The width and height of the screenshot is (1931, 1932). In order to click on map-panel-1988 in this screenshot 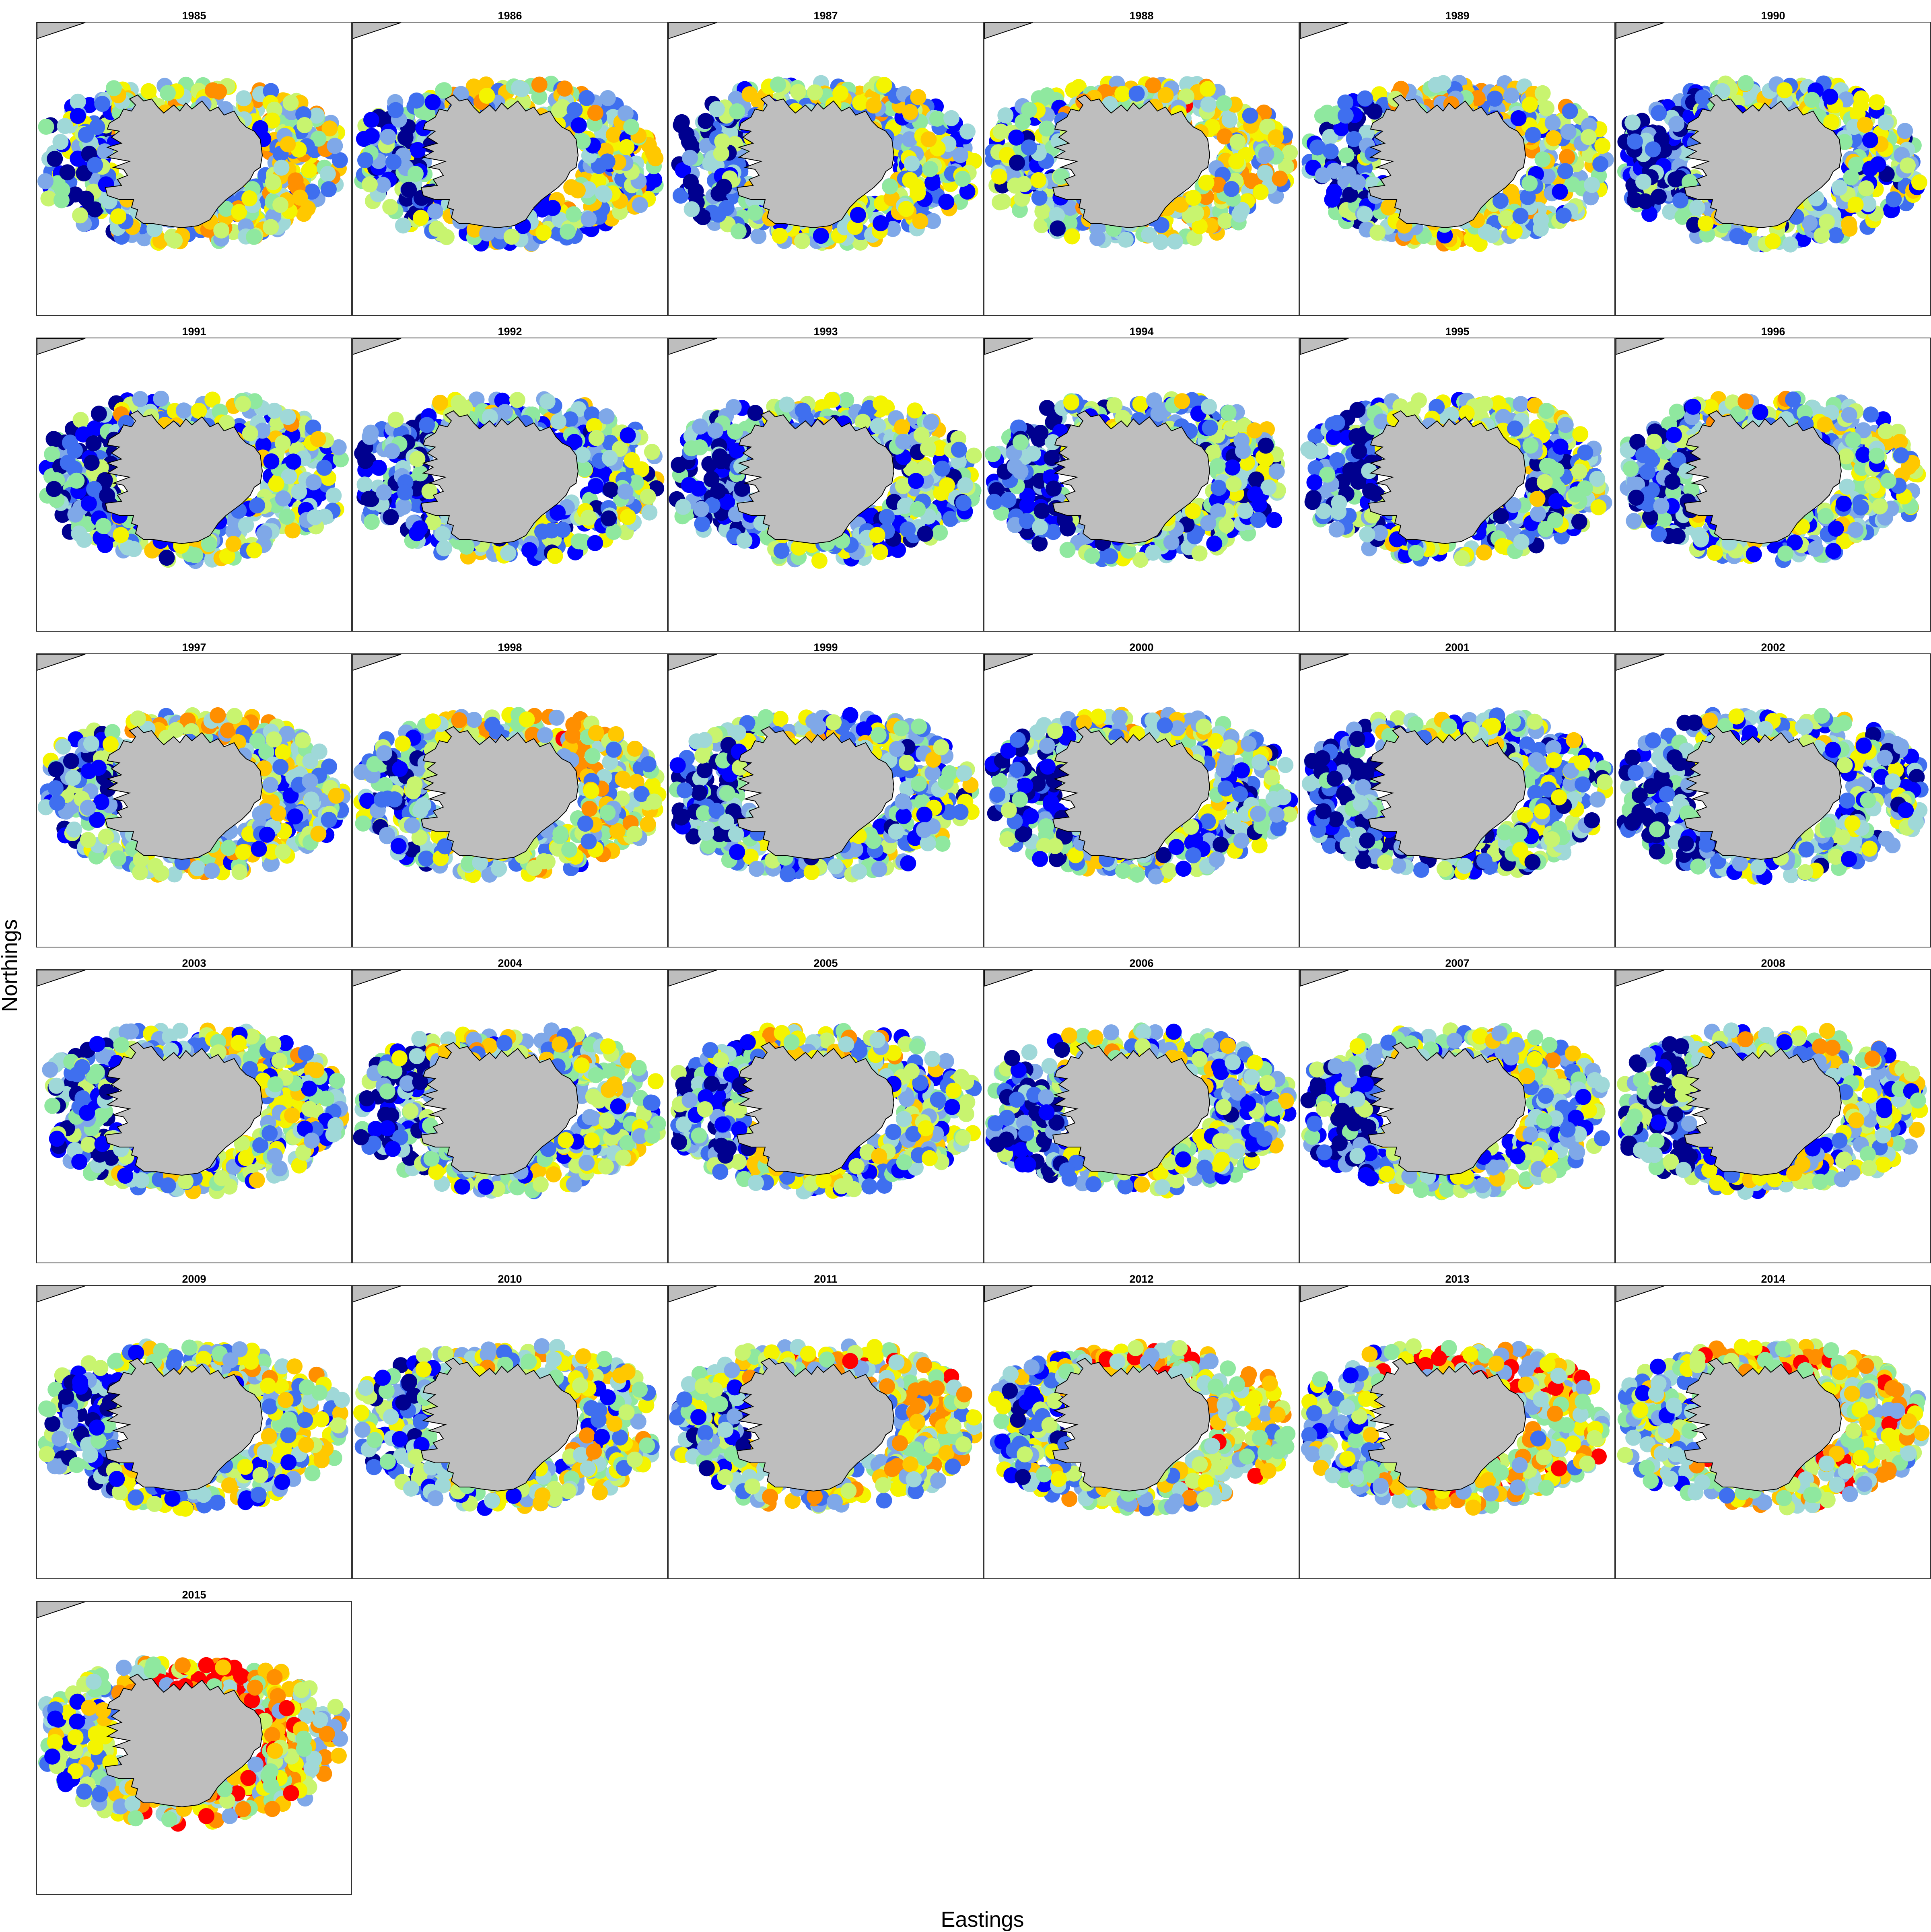, I will do `click(1141, 169)`.